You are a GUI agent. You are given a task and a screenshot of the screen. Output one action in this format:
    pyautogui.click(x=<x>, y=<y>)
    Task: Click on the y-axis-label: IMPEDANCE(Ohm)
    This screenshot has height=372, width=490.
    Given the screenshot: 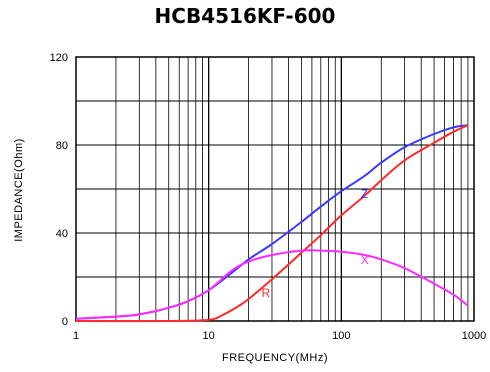 What is the action you would take?
    pyautogui.click(x=19, y=190)
    